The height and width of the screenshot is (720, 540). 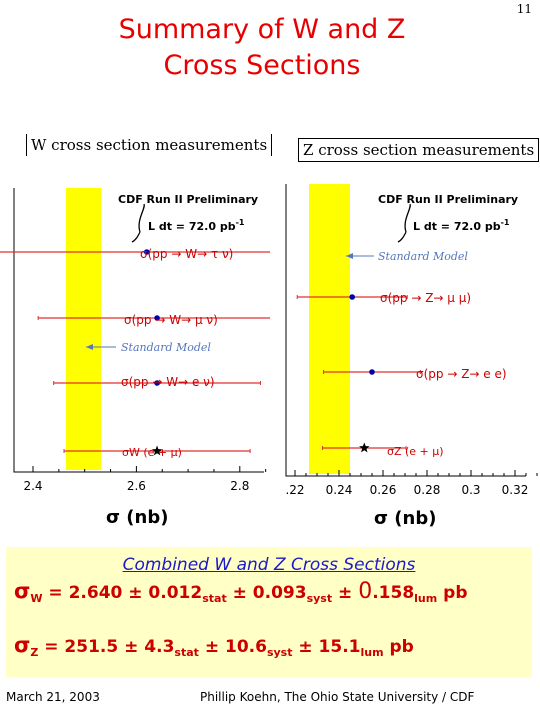 What do you see at coordinates (106, 647) in the screenshot?
I see `z-result-value: = 251.5 ± 4.3` at bounding box center [106, 647].